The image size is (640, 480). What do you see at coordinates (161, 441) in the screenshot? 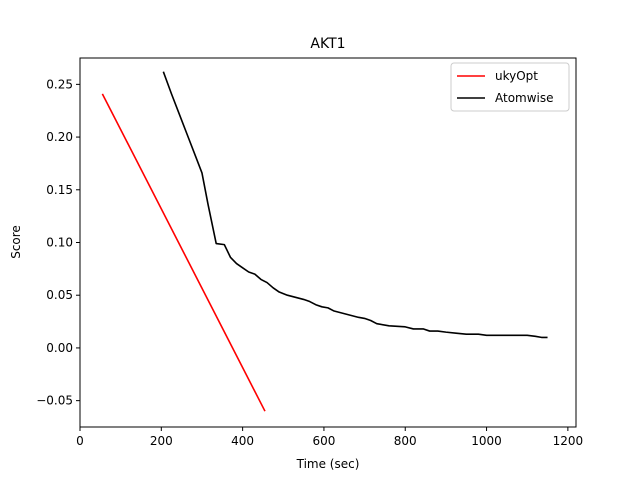
I see `x-tick-label: 200` at bounding box center [161, 441].